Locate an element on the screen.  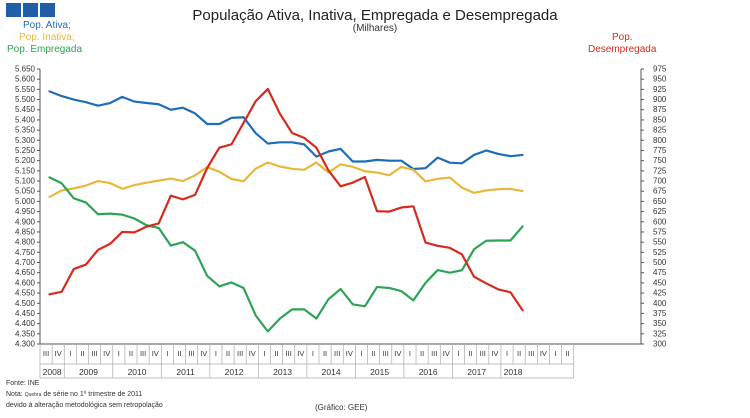
legend-ativa: Pop. Ativa; is located at coordinates (47, 25).